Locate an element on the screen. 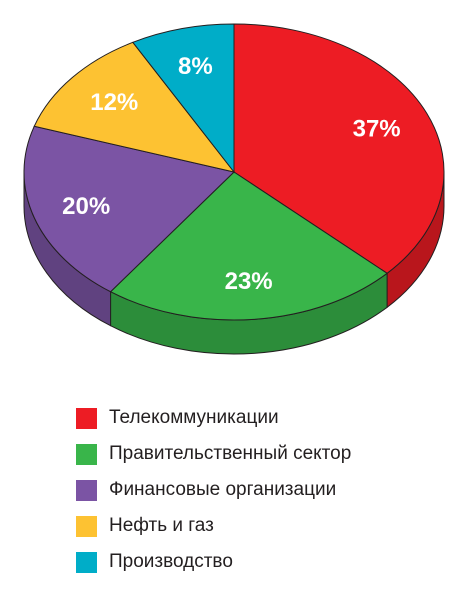 The image size is (471, 600). pie-value-label-1: 23% is located at coordinates (249, 281).